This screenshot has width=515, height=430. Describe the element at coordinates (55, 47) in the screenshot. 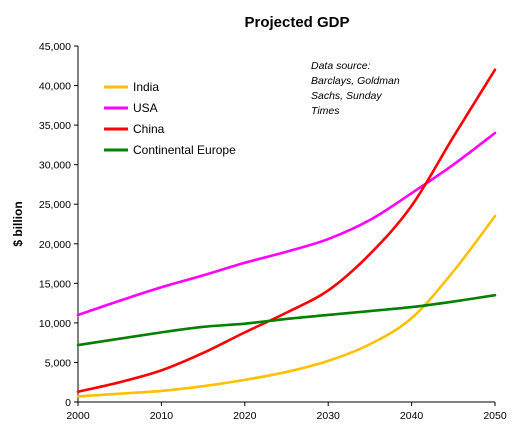

I see `y-tick-label: 45,000` at that location.